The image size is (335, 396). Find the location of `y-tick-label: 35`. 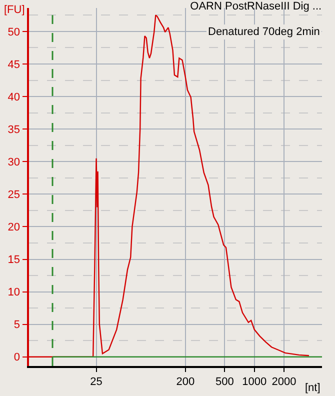

y-tick-label: 35 is located at coordinates (14, 130).